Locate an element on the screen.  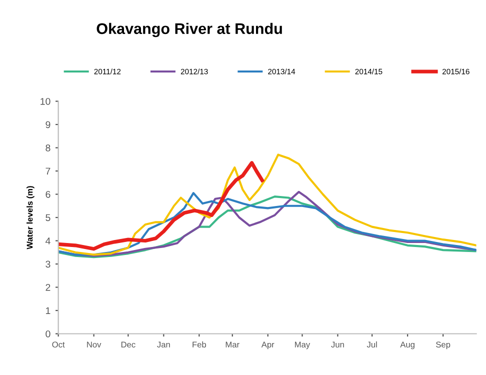
x-tick-label: Nov is located at coordinates (94, 345).